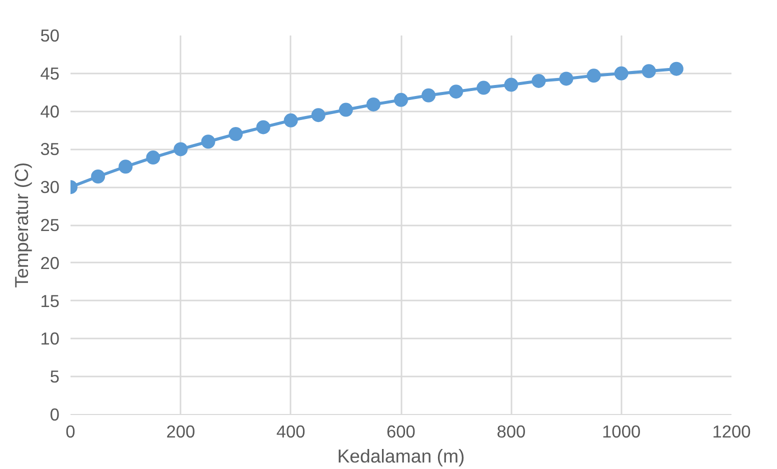  I want to click on x-tick-label: 600, so click(401, 432).